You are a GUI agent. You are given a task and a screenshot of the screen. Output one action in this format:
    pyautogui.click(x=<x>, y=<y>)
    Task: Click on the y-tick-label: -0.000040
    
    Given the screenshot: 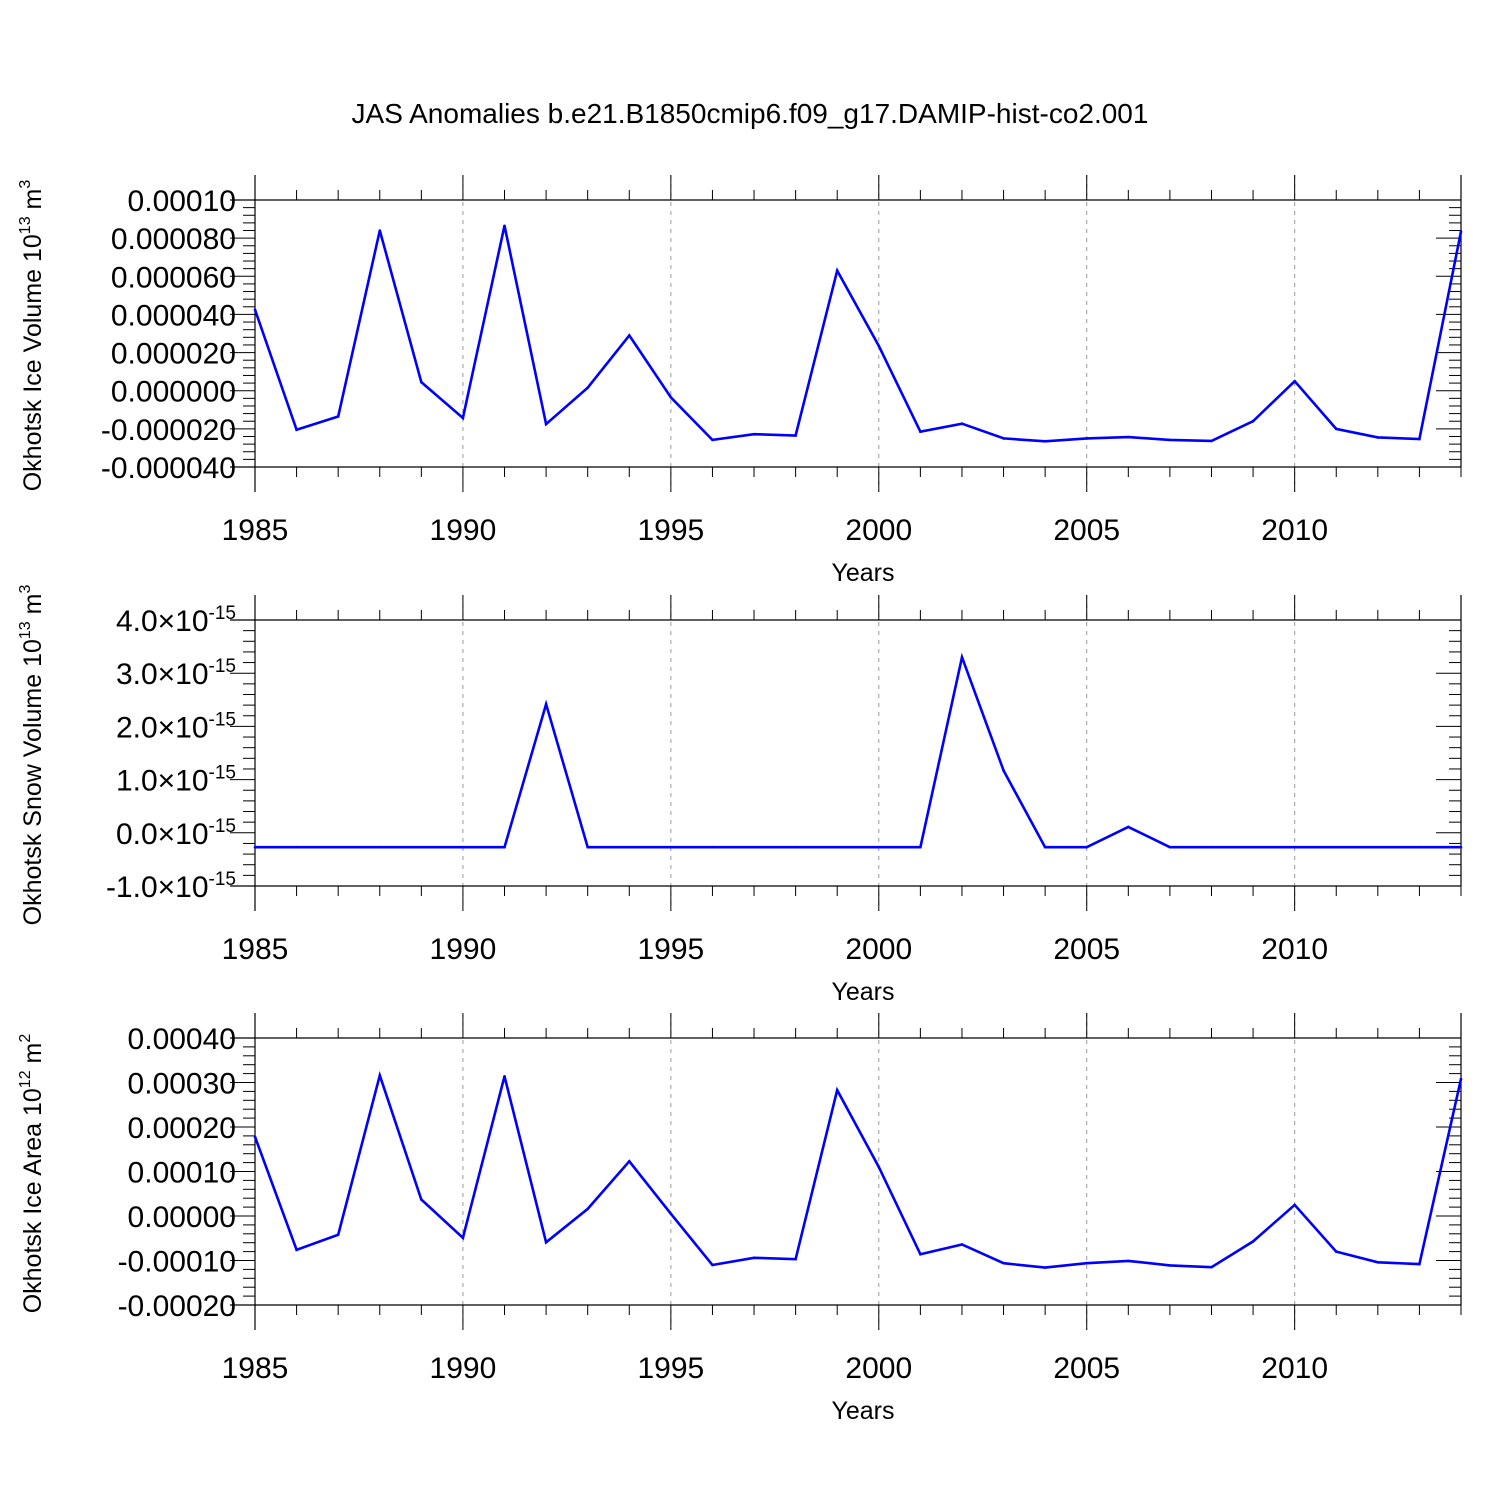 What is the action you would take?
    pyautogui.click(x=168, y=468)
    